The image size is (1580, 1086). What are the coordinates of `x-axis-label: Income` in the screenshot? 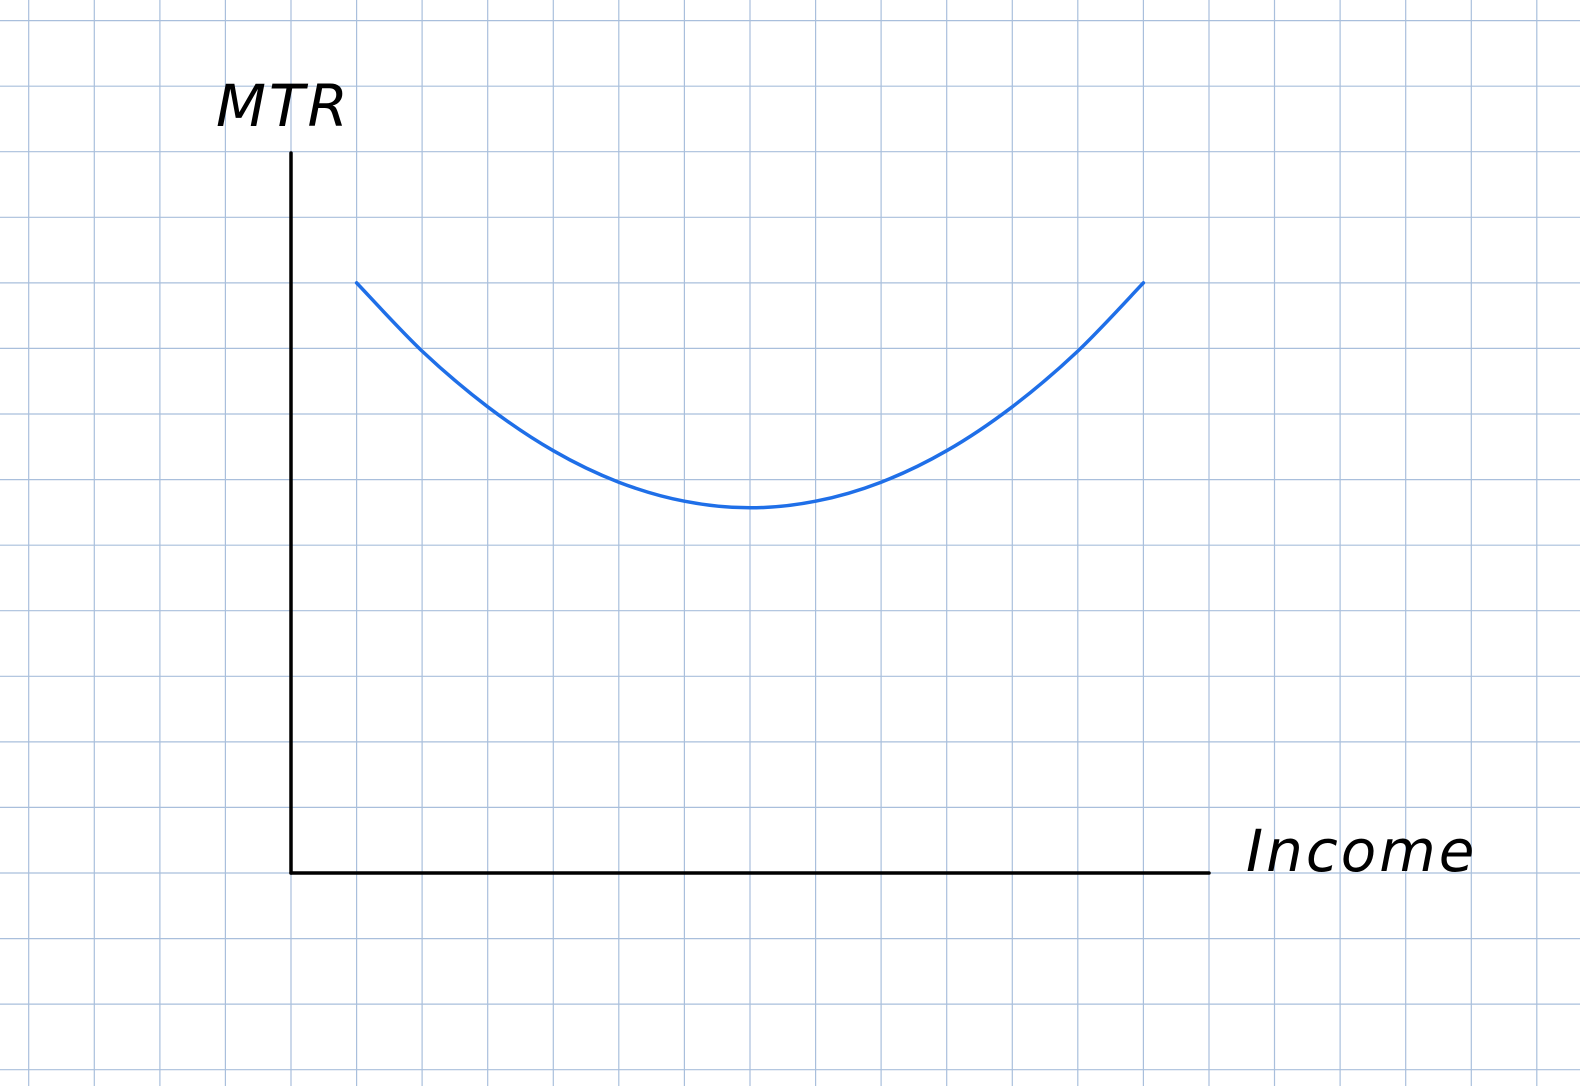 It's located at (1361, 851).